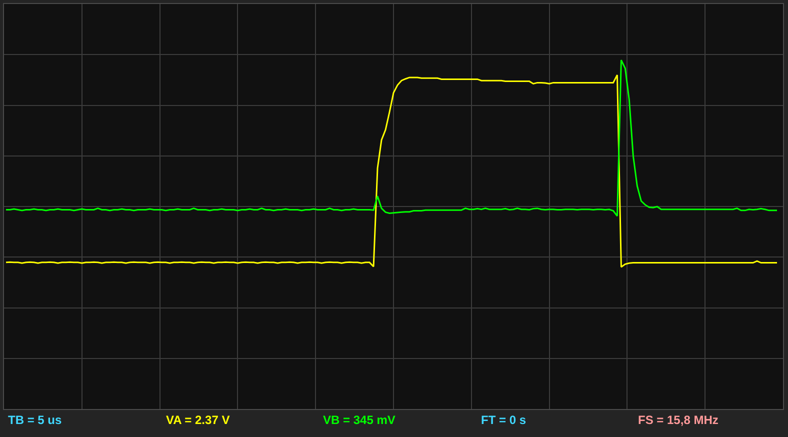  Describe the element at coordinates (678, 420) in the screenshot. I see `text: FS = 15,8 MHz` at that location.